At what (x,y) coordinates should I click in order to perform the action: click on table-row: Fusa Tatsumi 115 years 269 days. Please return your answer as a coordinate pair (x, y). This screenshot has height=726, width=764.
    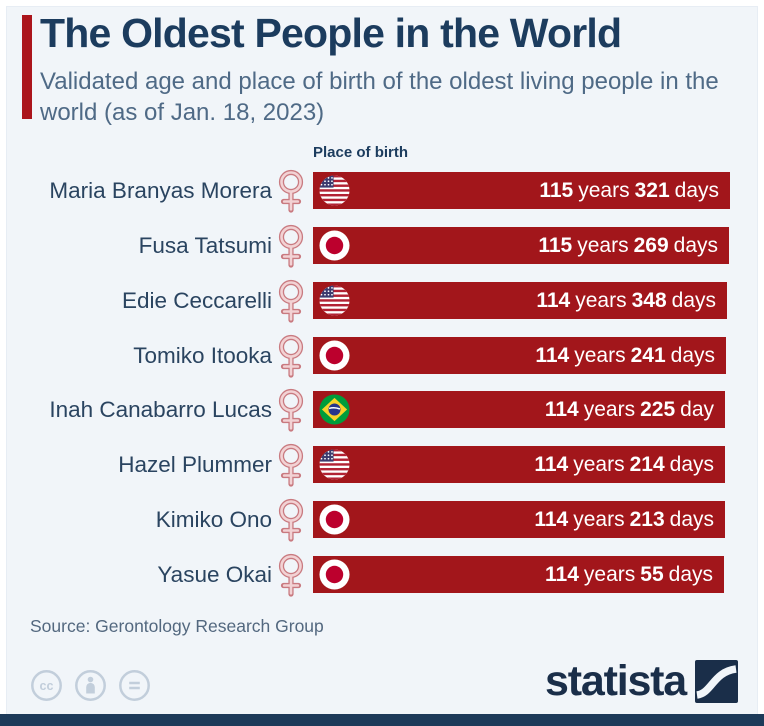
    Looking at the image, I should click on (382, 246).